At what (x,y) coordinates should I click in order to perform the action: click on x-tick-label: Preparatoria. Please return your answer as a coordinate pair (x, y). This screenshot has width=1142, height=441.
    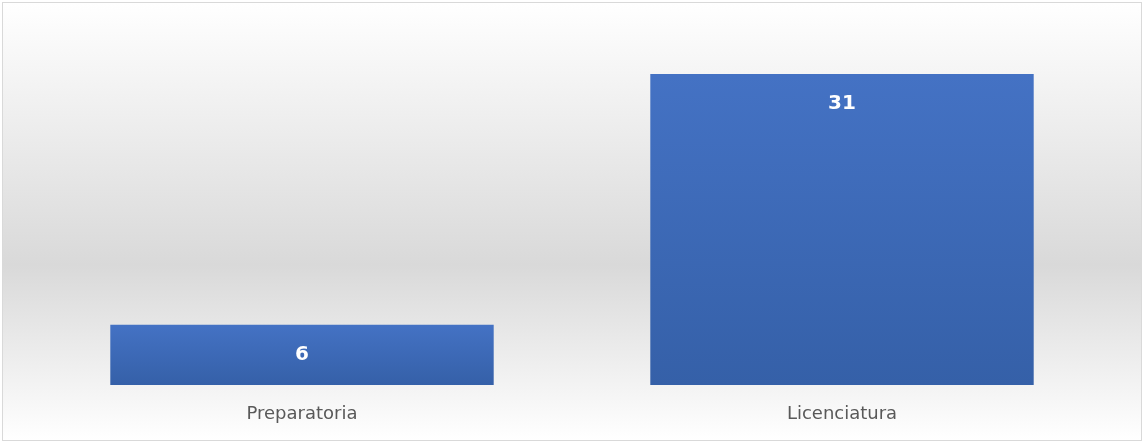
    Looking at the image, I should click on (302, 412).